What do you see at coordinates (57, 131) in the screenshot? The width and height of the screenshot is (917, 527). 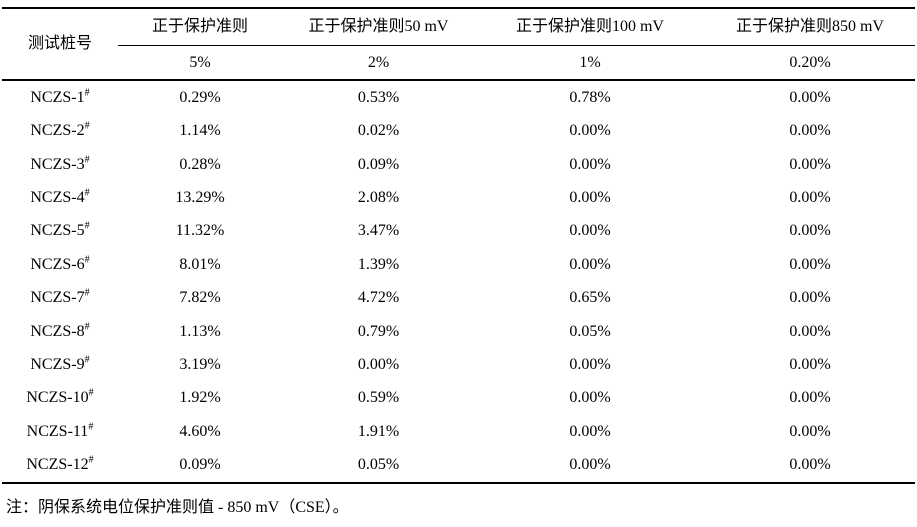 I see `pile-label: NCZS-2` at bounding box center [57, 131].